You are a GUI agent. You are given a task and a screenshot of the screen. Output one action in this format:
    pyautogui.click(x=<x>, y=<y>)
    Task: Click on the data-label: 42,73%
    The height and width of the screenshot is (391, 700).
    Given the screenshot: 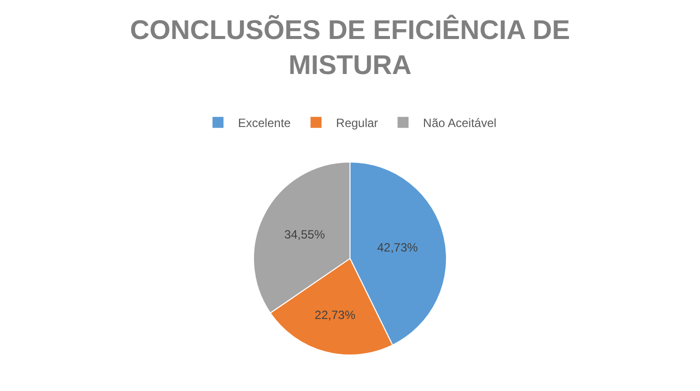 What is the action you would take?
    pyautogui.click(x=397, y=247)
    